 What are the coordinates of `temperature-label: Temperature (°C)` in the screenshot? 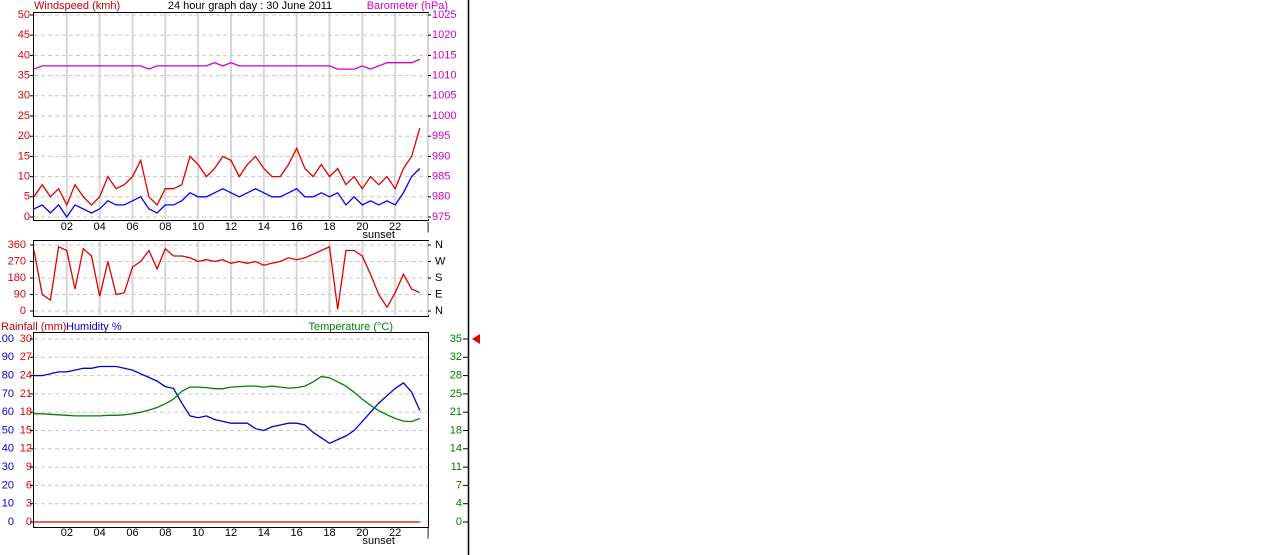 It's located at (351, 327).